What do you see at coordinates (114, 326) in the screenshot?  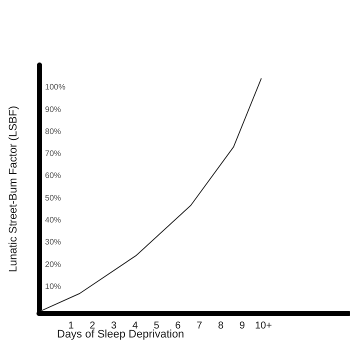 I see `x-tick-label: 3` at bounding box center [114, 326].